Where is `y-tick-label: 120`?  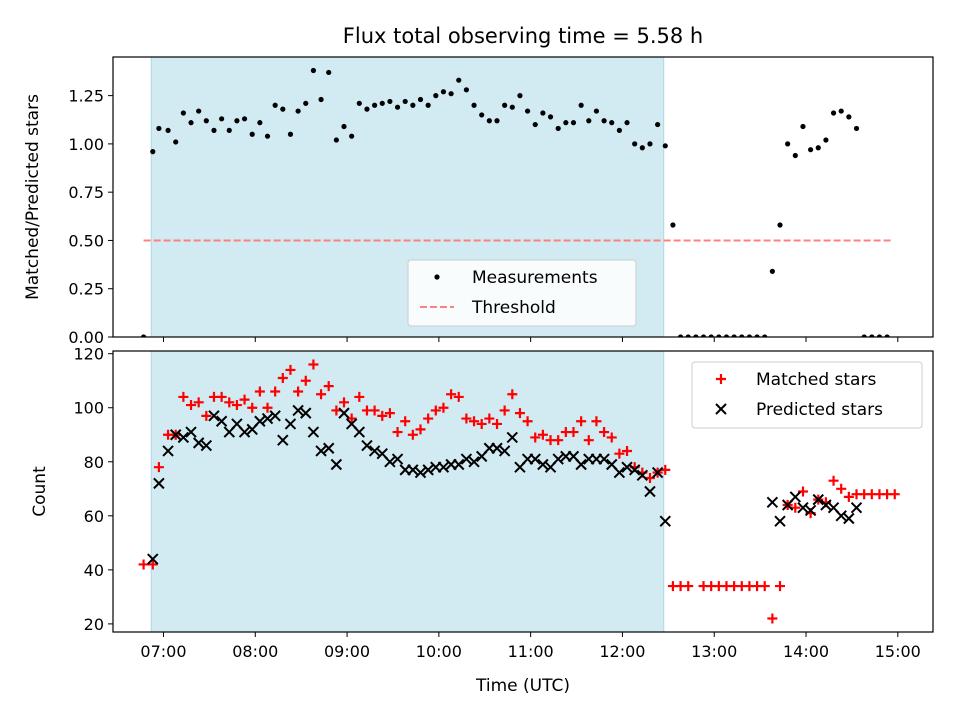
y-tick-label: 120 is located at coordinates (88, 354).